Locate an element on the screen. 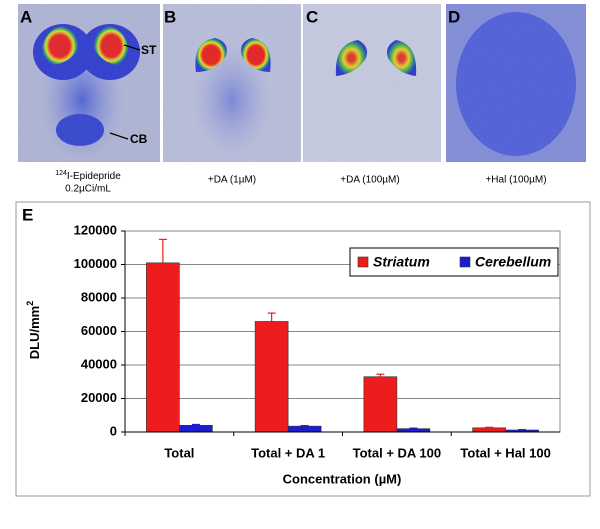 The height and width of the screenshot is (529, 600). panel-letter: A is located at coordinates (26, 16).